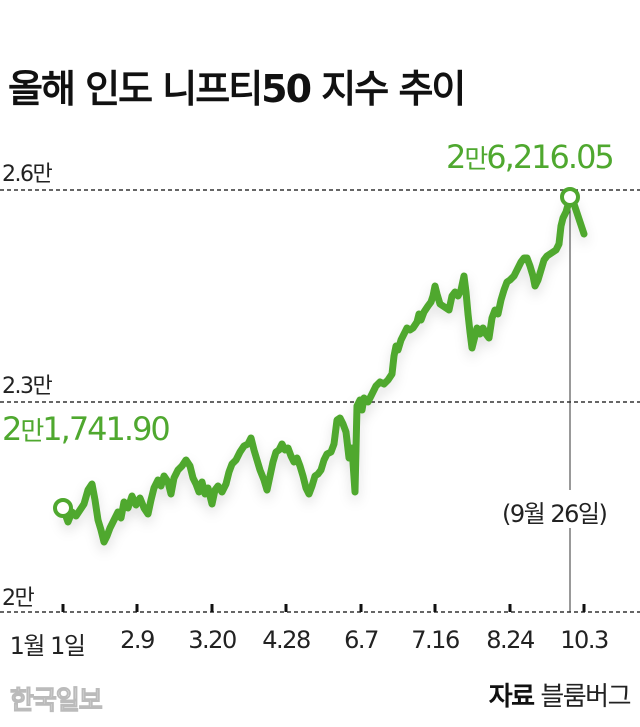  I want to click on start-point-marker, so click(63, 508).